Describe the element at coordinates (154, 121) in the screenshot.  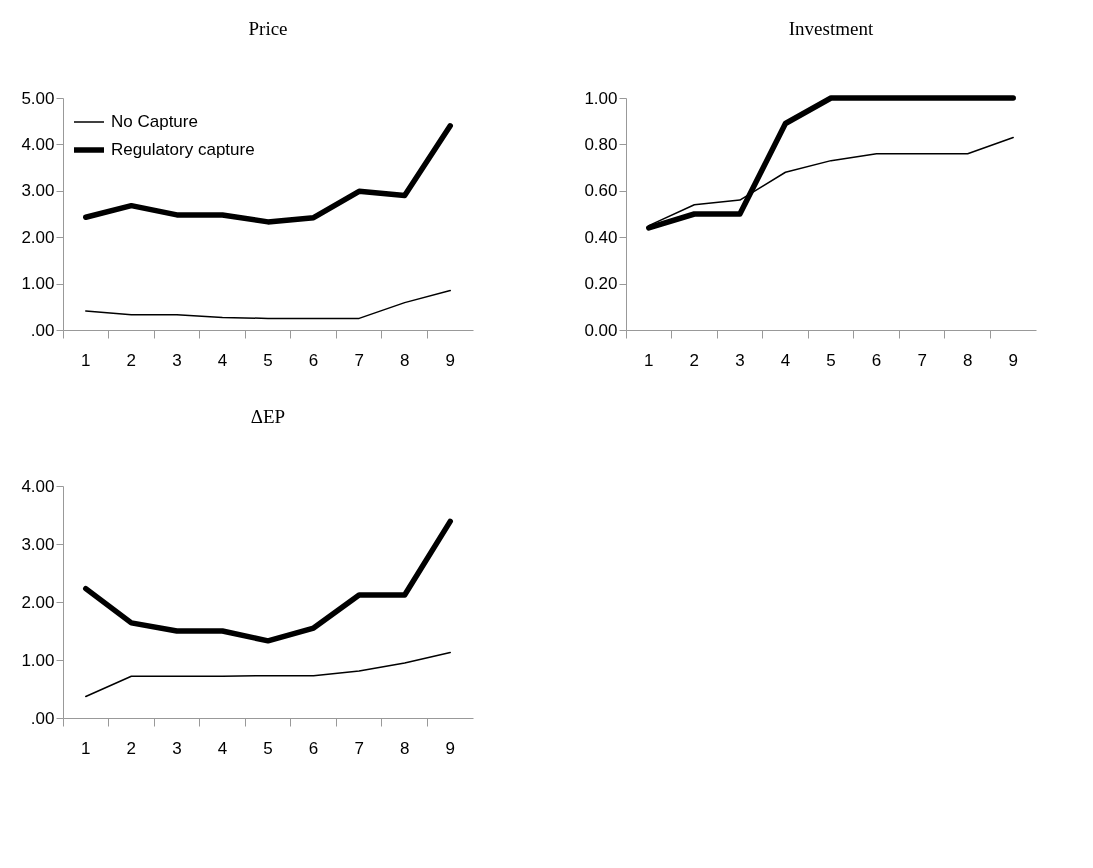
I see `legend-label: No Capture` at that location.